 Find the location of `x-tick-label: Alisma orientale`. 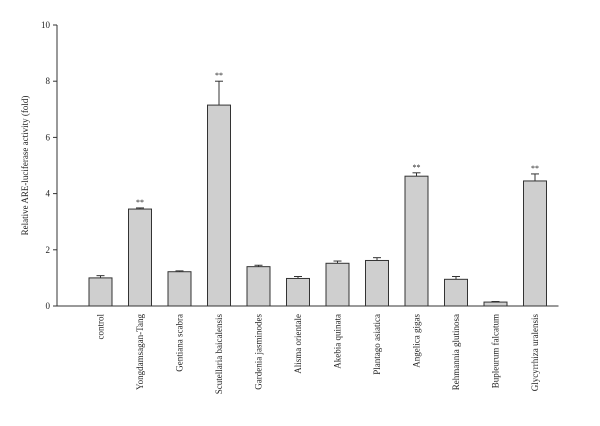

x-tick-label: Alisma orientale is located at coordinates (298, 344).